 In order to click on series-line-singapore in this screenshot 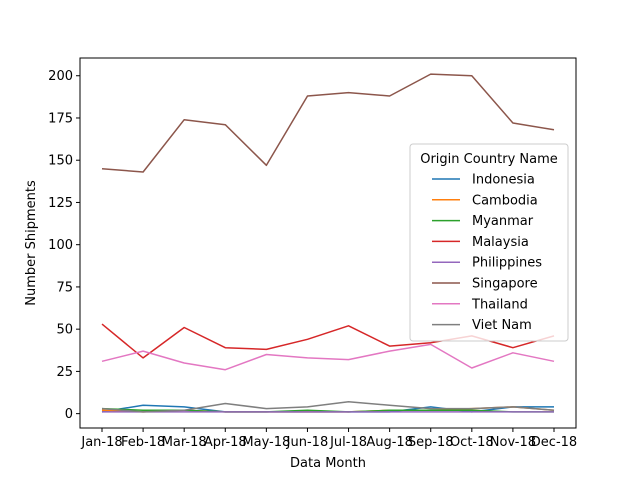, I will do `click(328, 123)`.